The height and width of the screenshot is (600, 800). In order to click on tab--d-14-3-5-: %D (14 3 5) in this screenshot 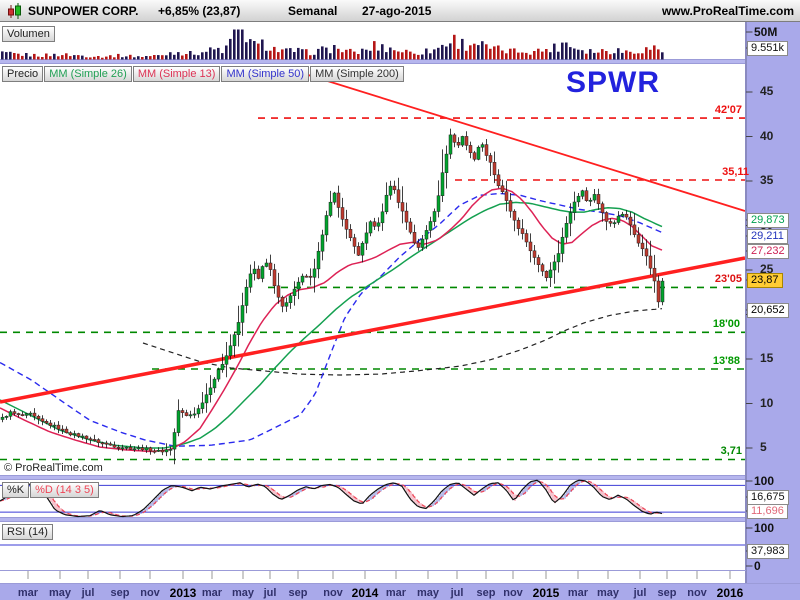, I will do `click(64, 490)`.